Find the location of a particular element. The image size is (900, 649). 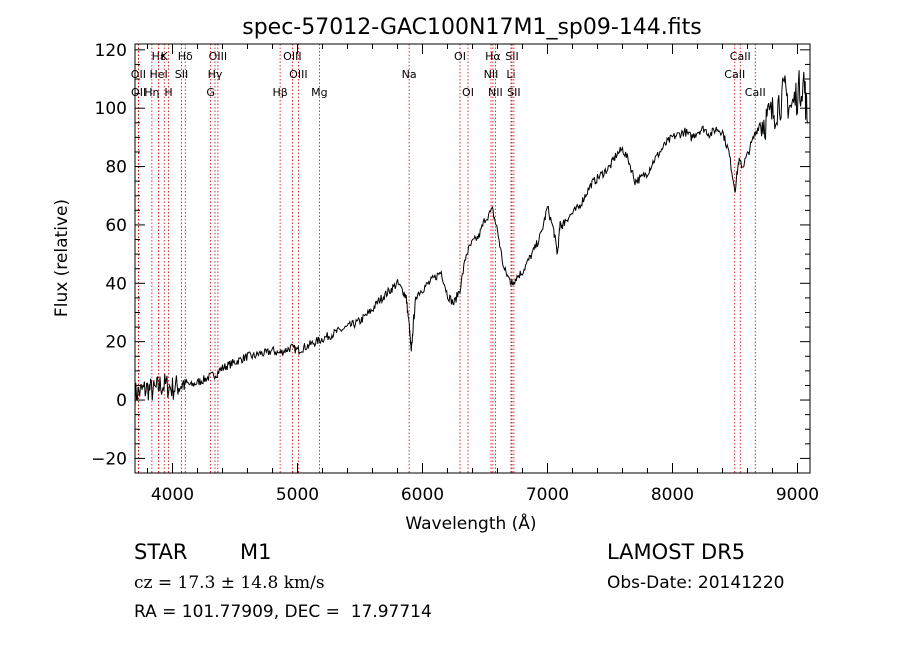

y-tick-label-3: 40 is located at coordinates (116, 284).